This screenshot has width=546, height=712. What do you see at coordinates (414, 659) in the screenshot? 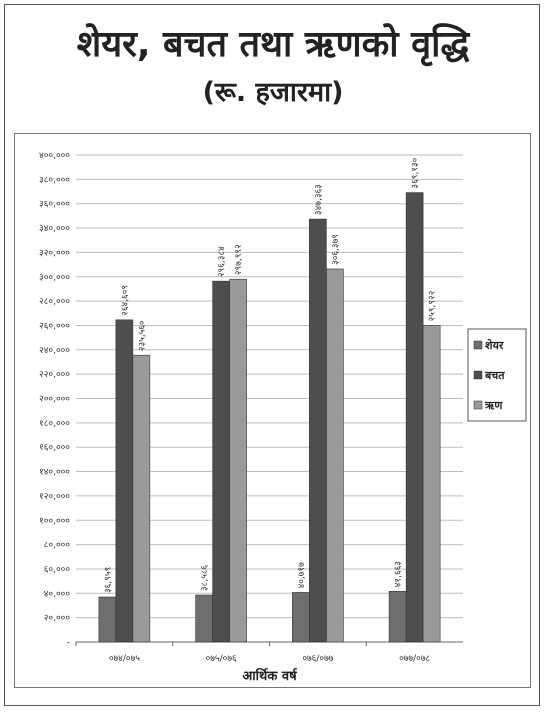
I see `x-tick-label: ०७७/०७८` at bounding box center [414, 659].